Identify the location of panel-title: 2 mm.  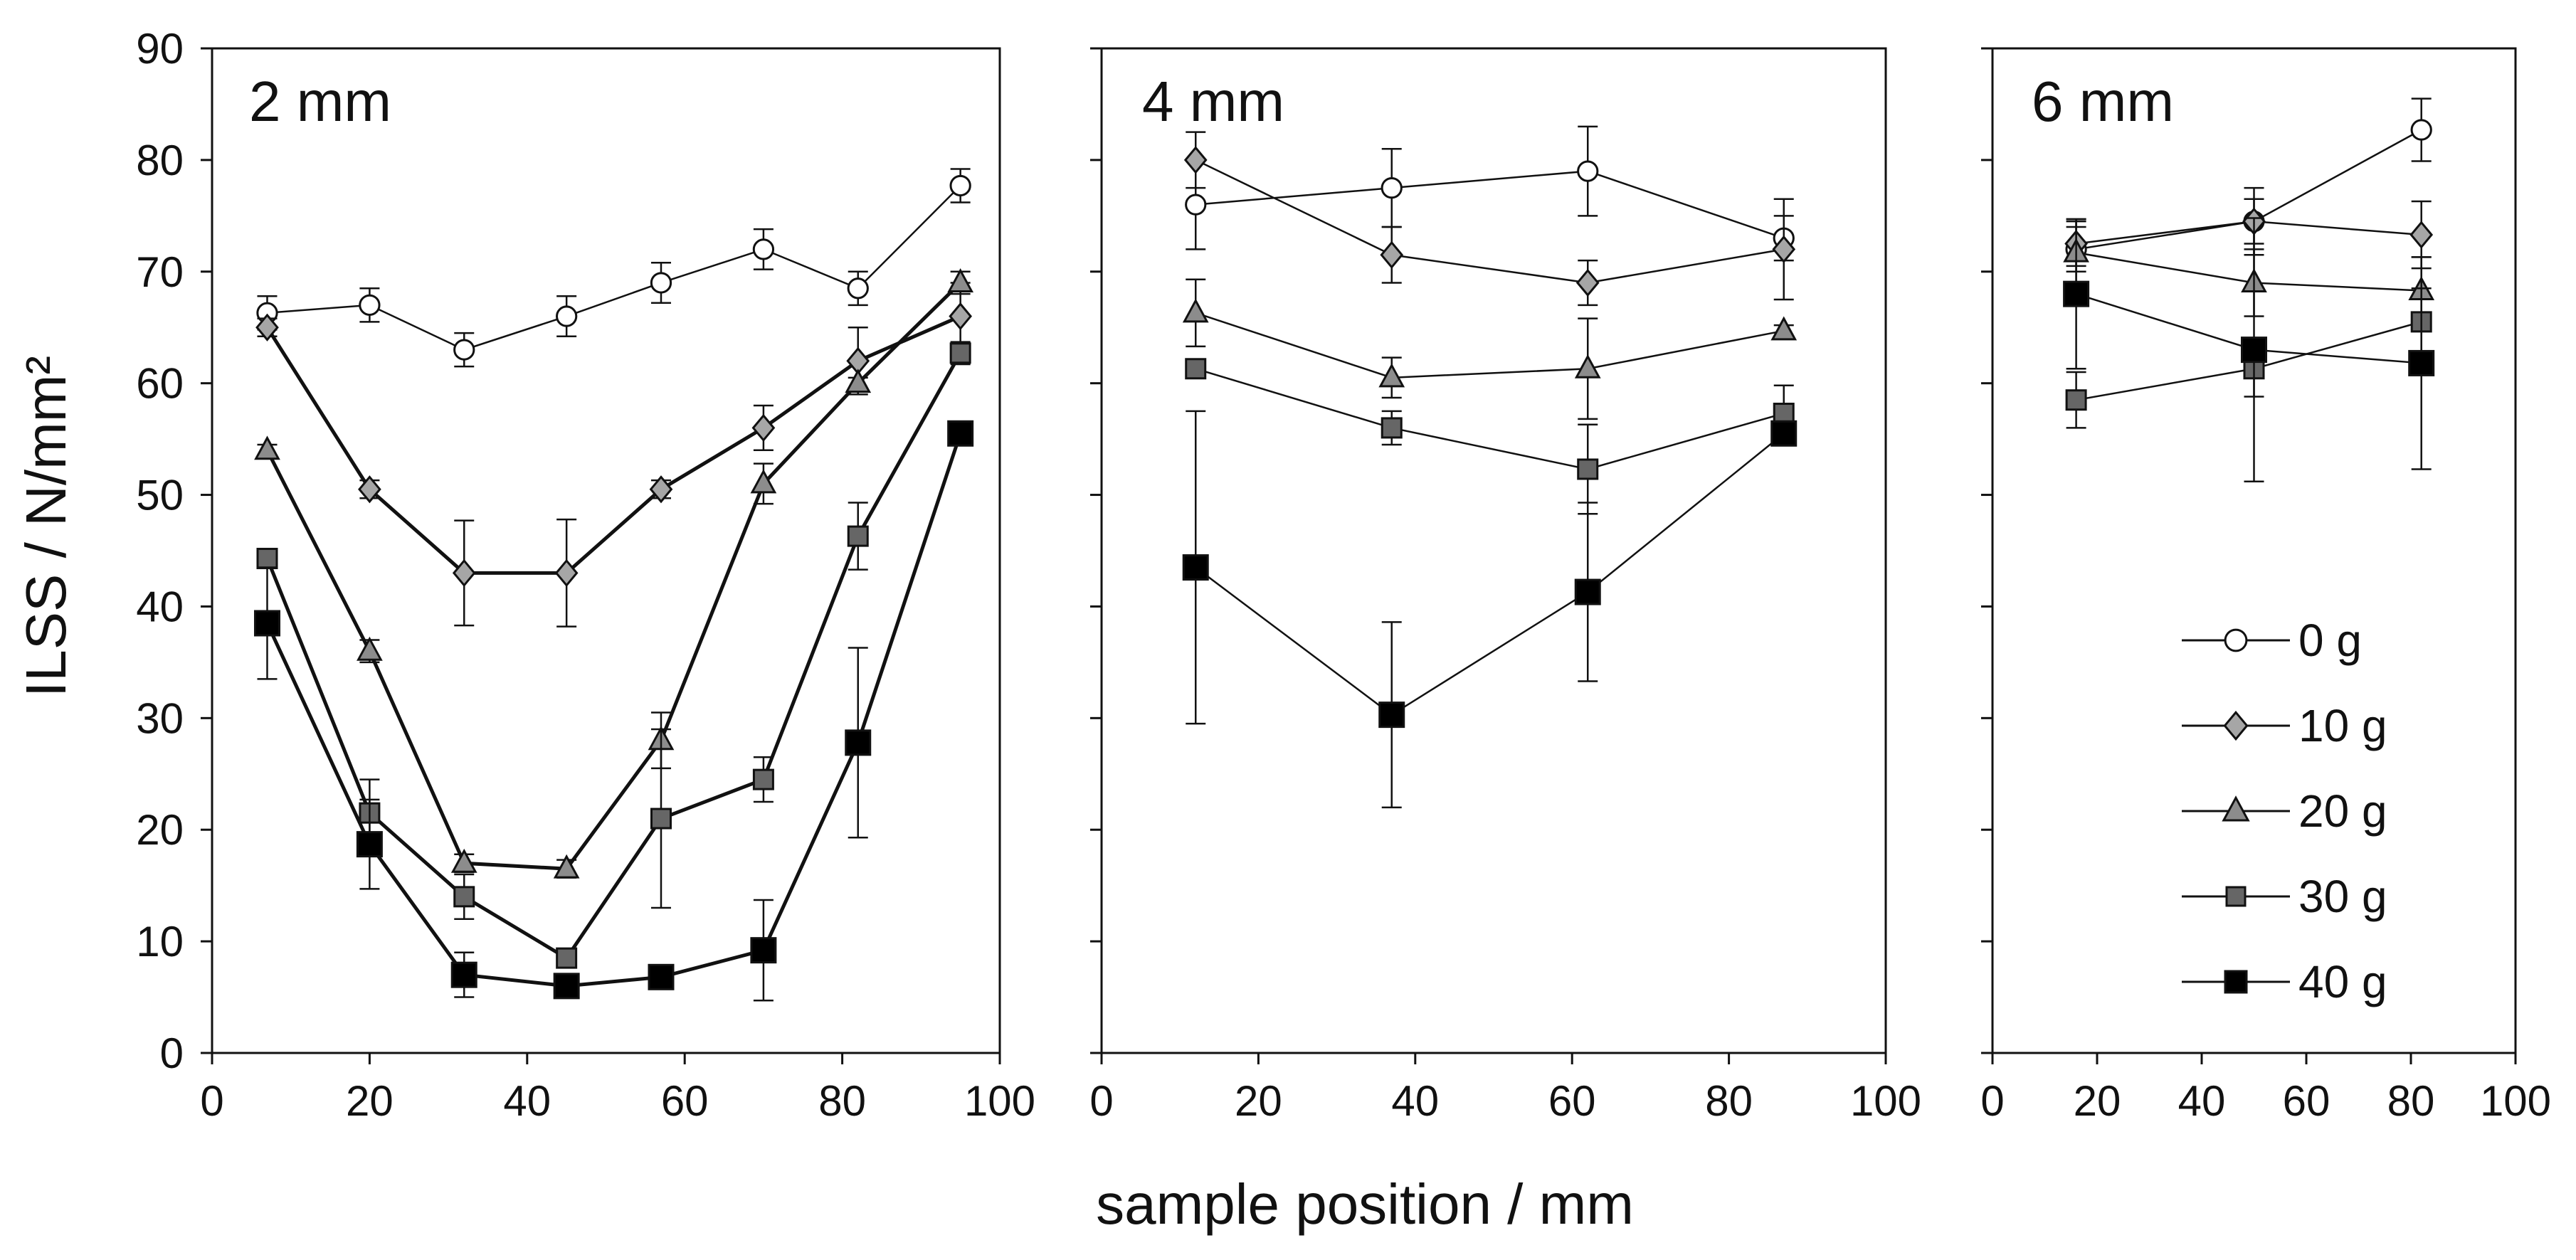
(320, 101).